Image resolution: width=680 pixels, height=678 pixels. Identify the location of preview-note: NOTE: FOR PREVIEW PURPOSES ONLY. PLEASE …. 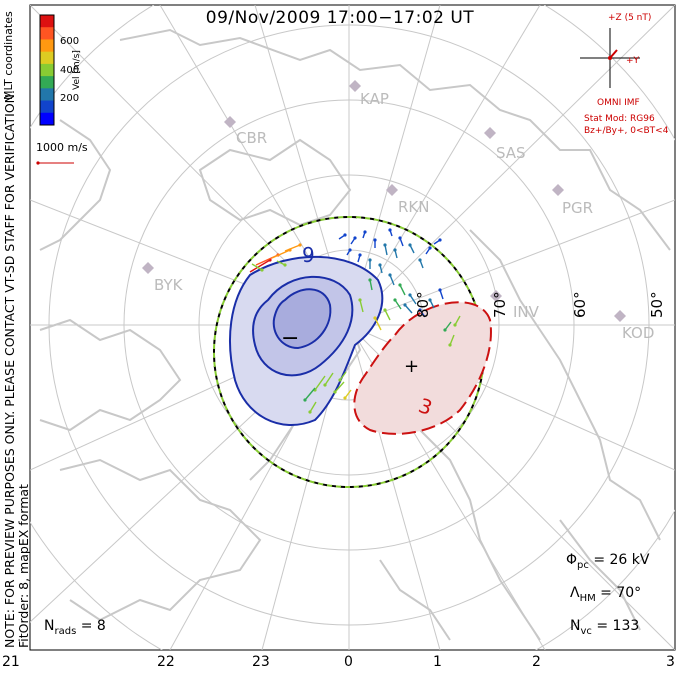
(9, 369).